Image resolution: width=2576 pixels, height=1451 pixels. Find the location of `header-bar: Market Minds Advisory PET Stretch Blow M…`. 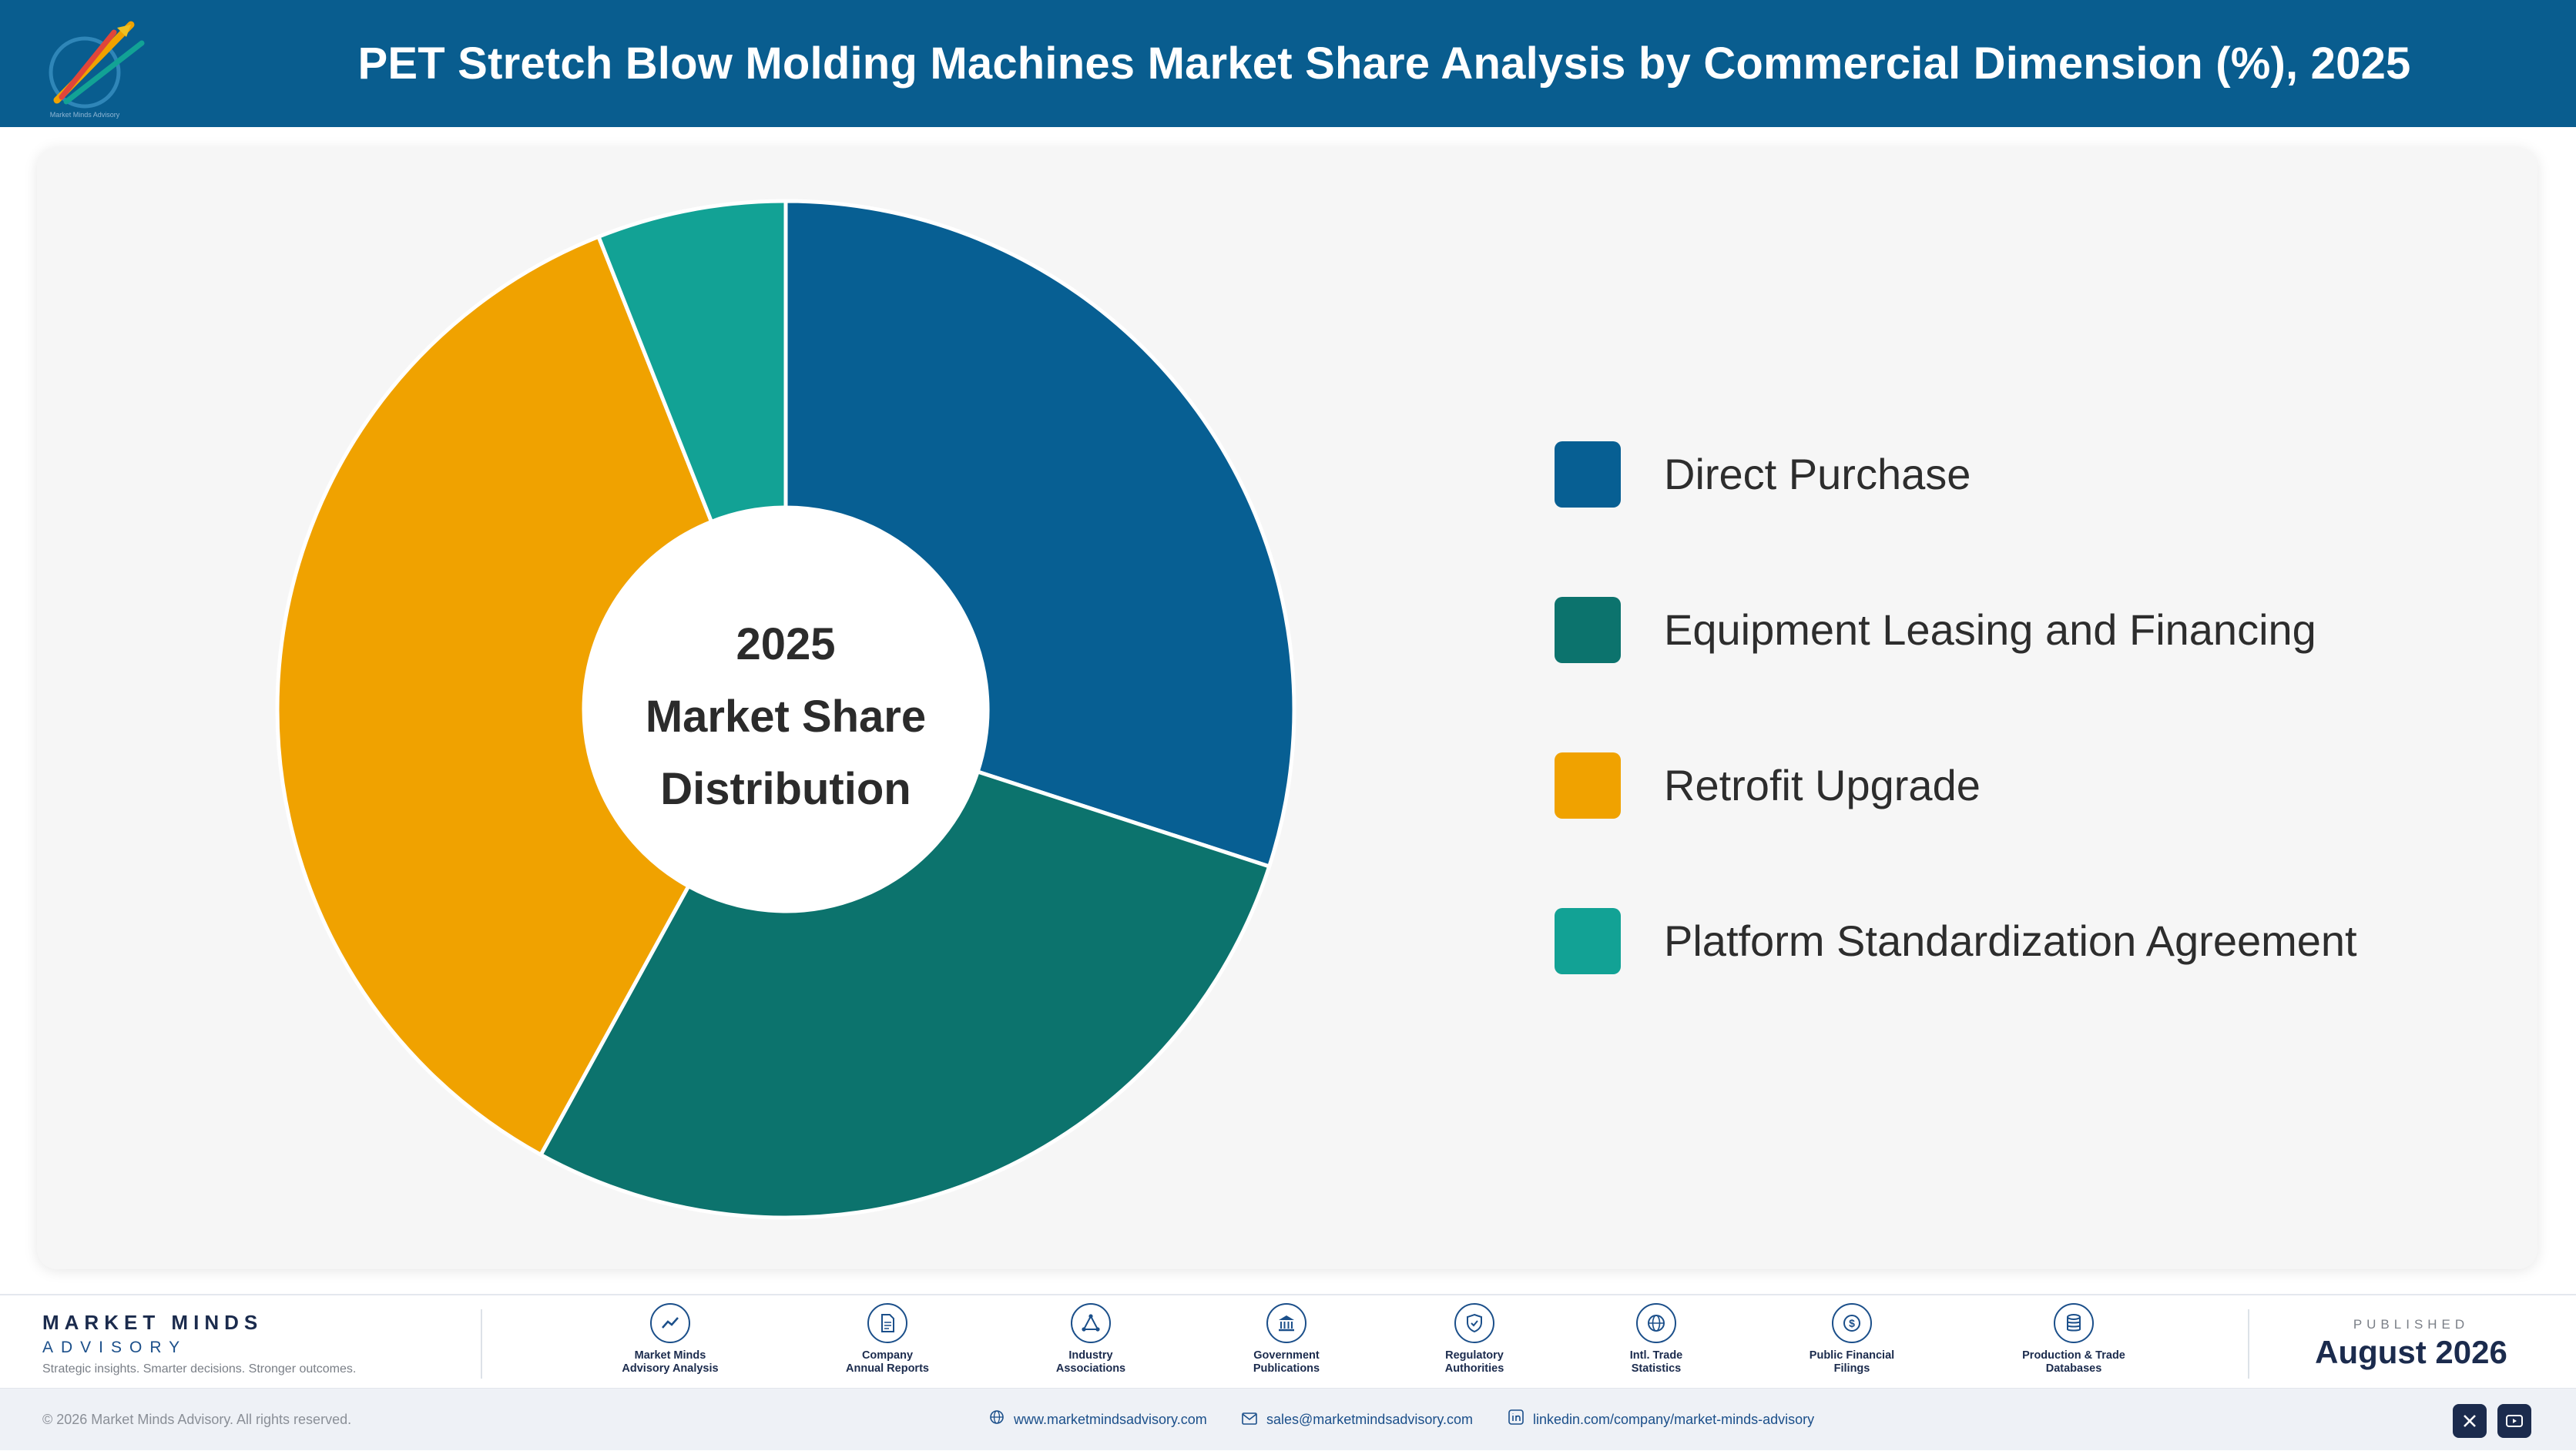

header-bar: Market Minds Advisory PET Stretch Blow M… is located at coordinates (1288, 63).